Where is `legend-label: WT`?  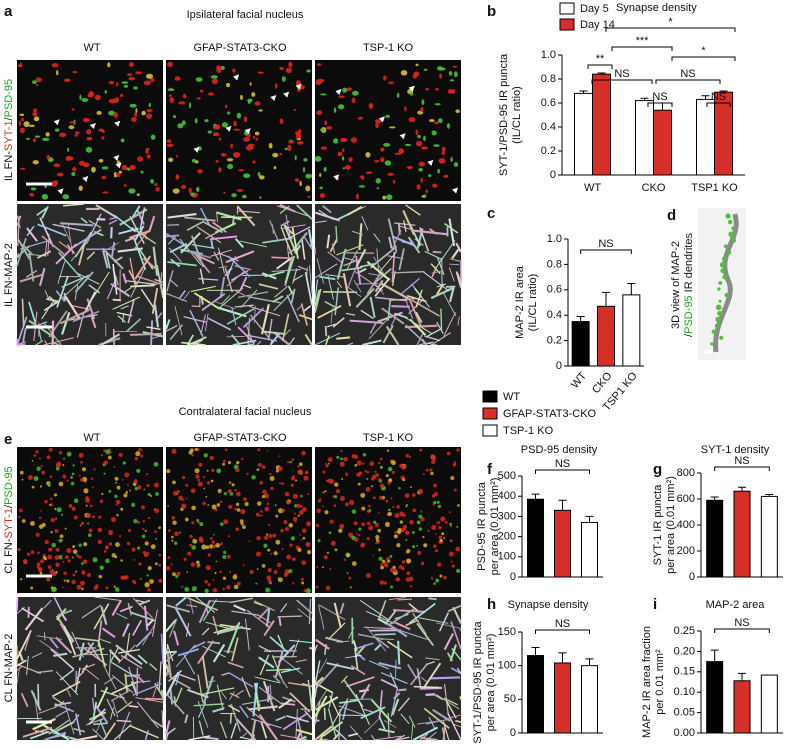
legend-label: WT is located at coordinates (511, 397).